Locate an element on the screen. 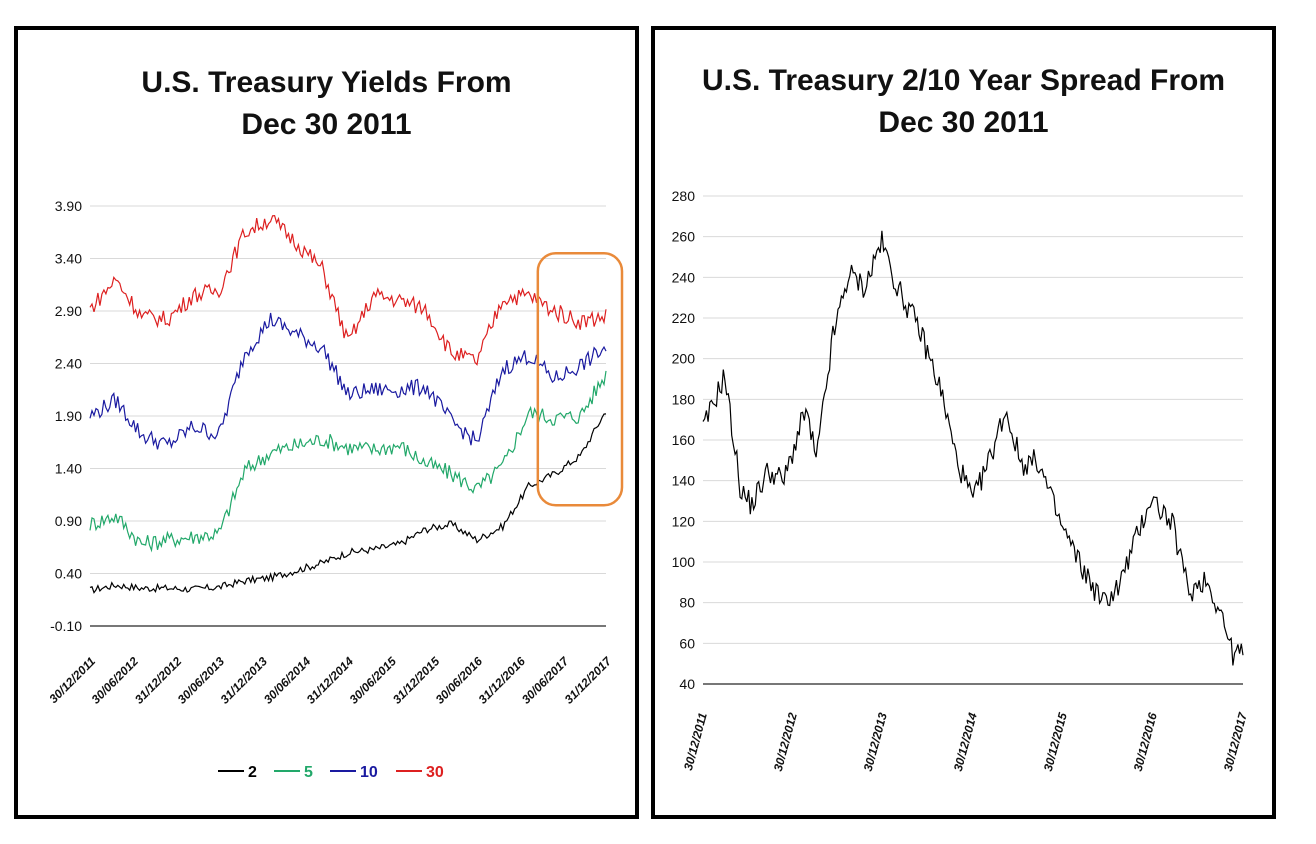 The image size is (1316, 844). y-tick-label: 3.90 is located at coordinates (68, 206).